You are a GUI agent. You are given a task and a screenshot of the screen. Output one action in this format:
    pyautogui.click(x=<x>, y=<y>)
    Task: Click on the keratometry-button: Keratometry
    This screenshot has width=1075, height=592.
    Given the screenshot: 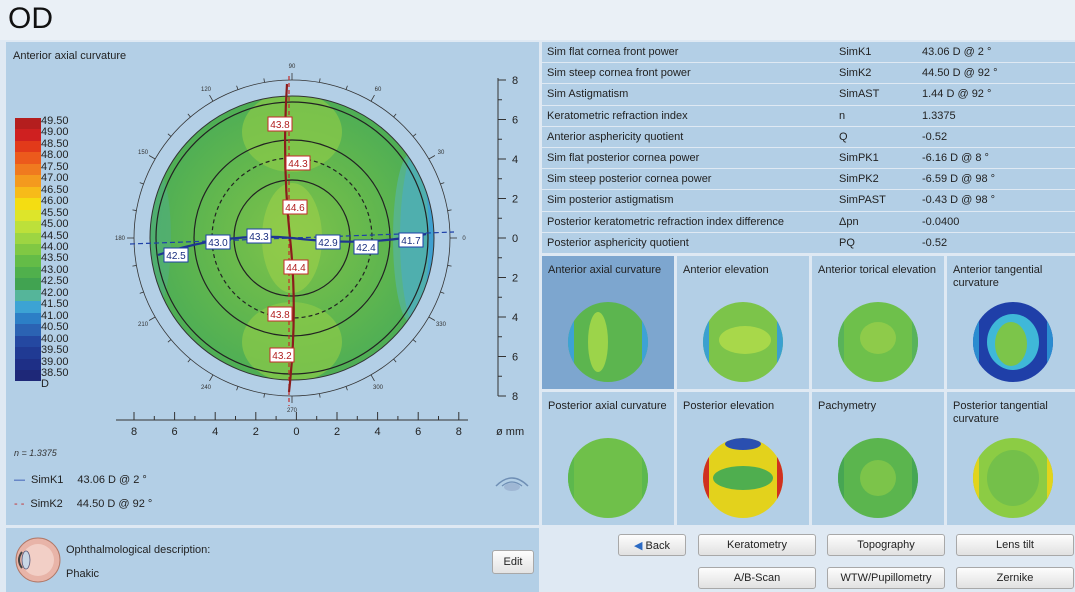 What is the action you would take?
    pyautogui.click(x=757, y=545)
    